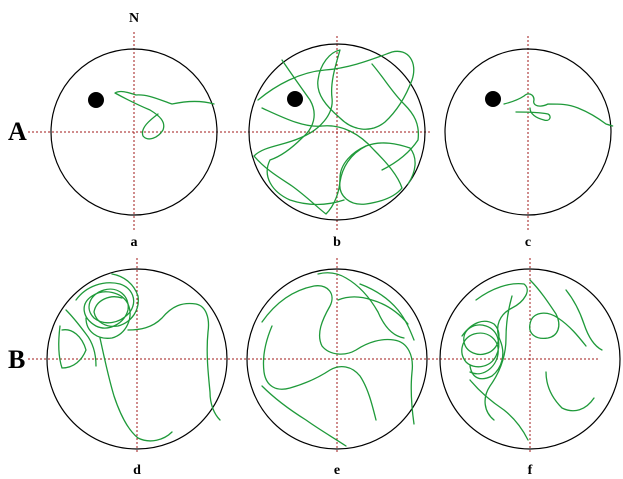 Image resolution: width=623 pixels, height=479 pixels. Describe the element at coordinates (134, 18) in the screenshot. I see `north-label: N` at that location.